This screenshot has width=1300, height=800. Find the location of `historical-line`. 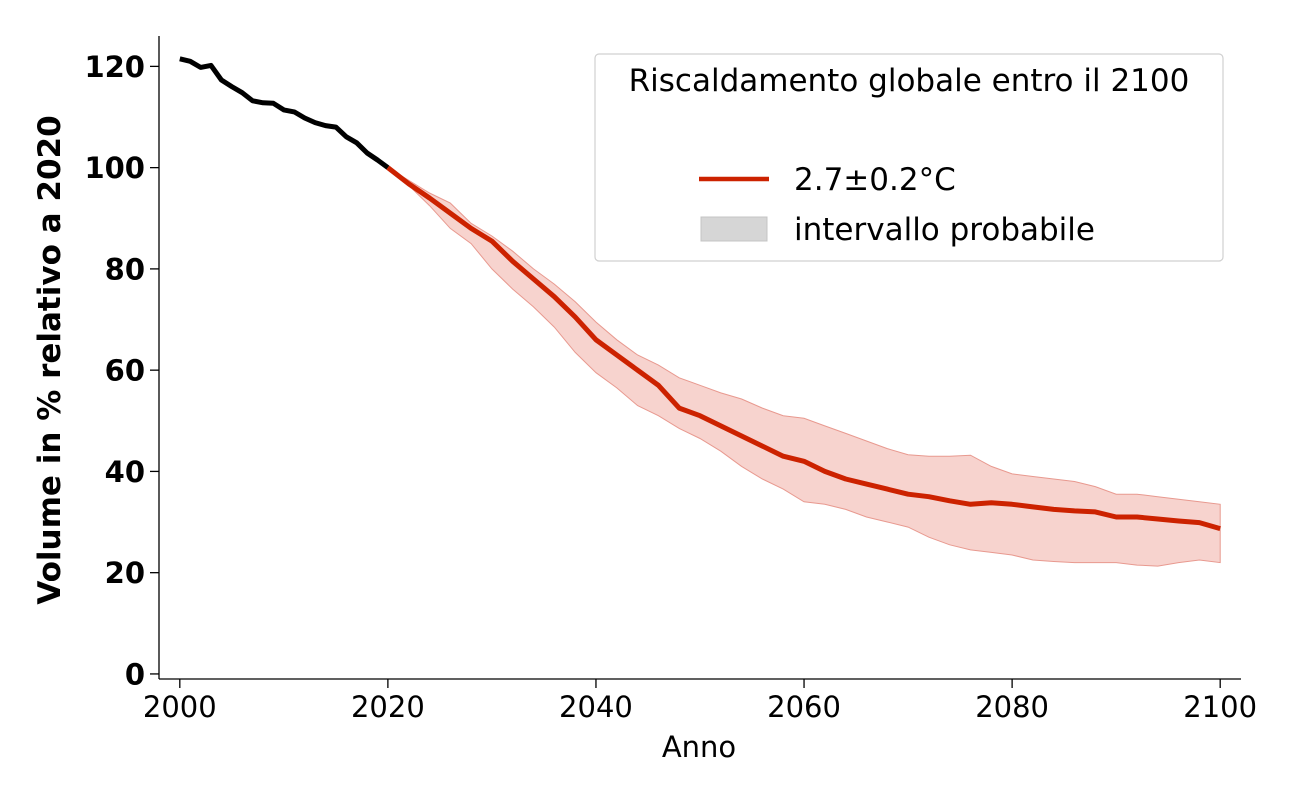

historical-line is located at coordinates (284, 113).